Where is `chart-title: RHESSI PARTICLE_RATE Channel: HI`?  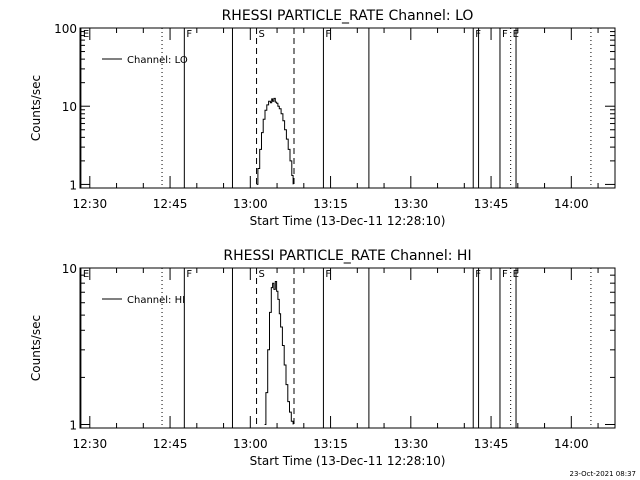 chart-title: RHESSI PARTICLE_RATE Channel: HI is located at coordinates (347, 256).